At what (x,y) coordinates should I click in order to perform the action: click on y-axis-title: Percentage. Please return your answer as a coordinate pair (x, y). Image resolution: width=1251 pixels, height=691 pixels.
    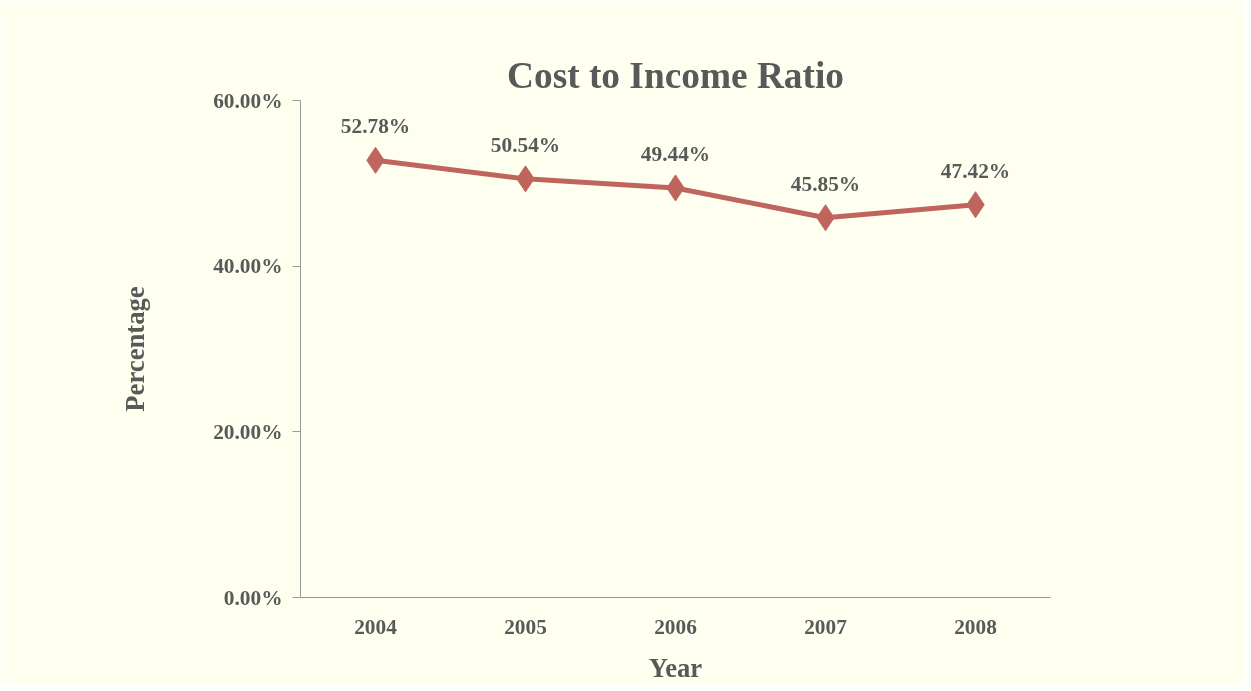
    Looking at the image, I should click on (135, 349).